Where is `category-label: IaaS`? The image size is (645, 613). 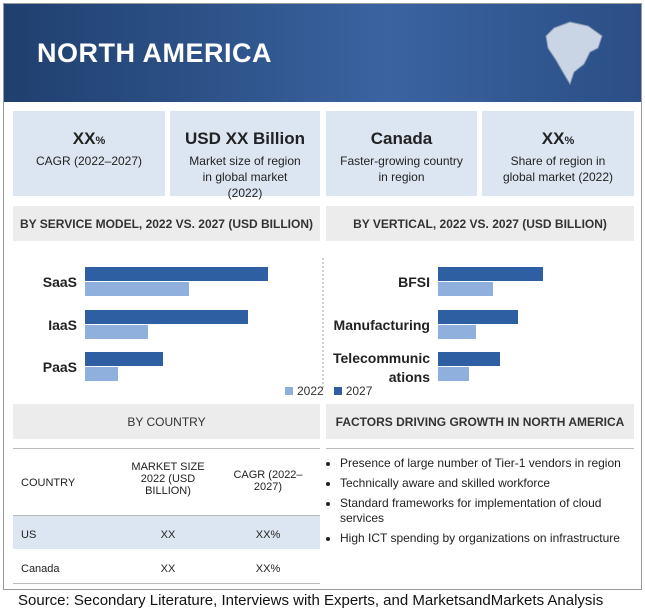
category-label: IaaS is located at coordinates (62, 325).